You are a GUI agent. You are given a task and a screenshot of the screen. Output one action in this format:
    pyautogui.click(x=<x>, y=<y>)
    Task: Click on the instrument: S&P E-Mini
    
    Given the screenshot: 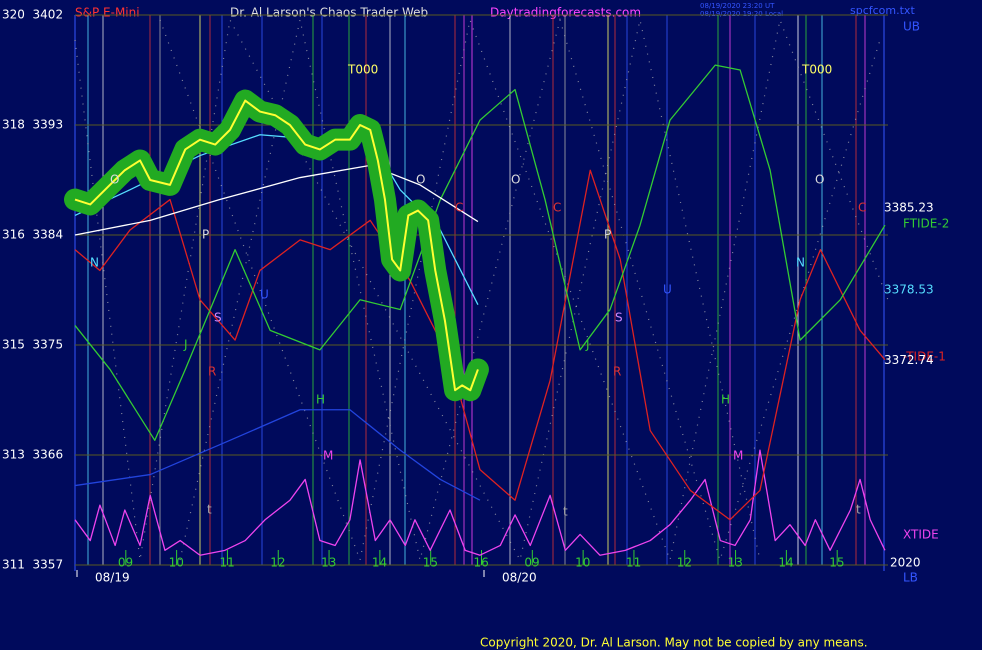 What is the action you would take?
    pyautogui.click(x=107, y=13)
    